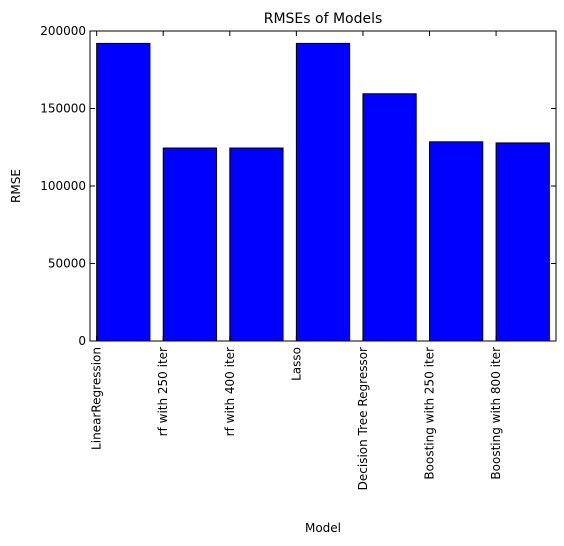 The height and width of the screenshot is (546, 564). What do you see at coordinates (323, 528) in the screenshot?
I see `x-axis-label: Model` at bounding box center [323, 528].